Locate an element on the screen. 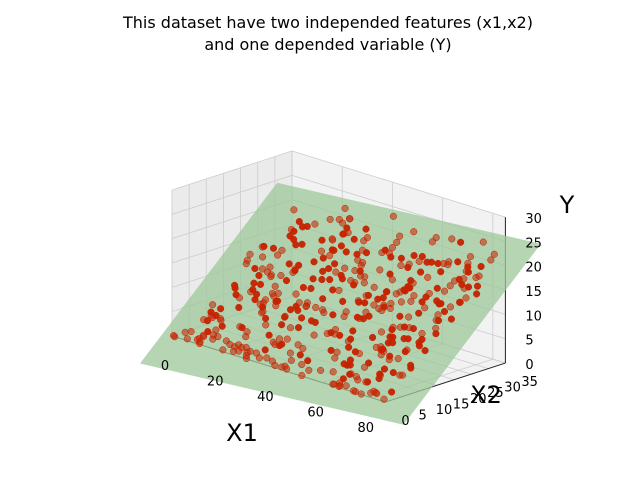 The height and width of the screenshot is (480, 640). x1-tick-label: 80 is located at coordinates (366, 428).